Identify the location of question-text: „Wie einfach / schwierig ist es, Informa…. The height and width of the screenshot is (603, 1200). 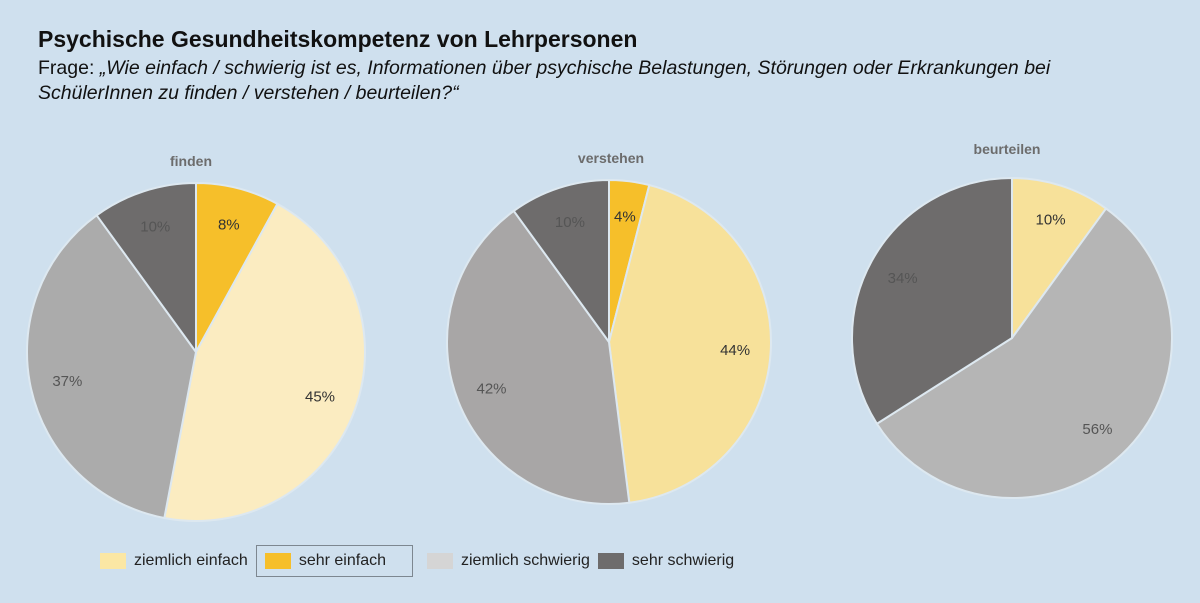
(544, 80).